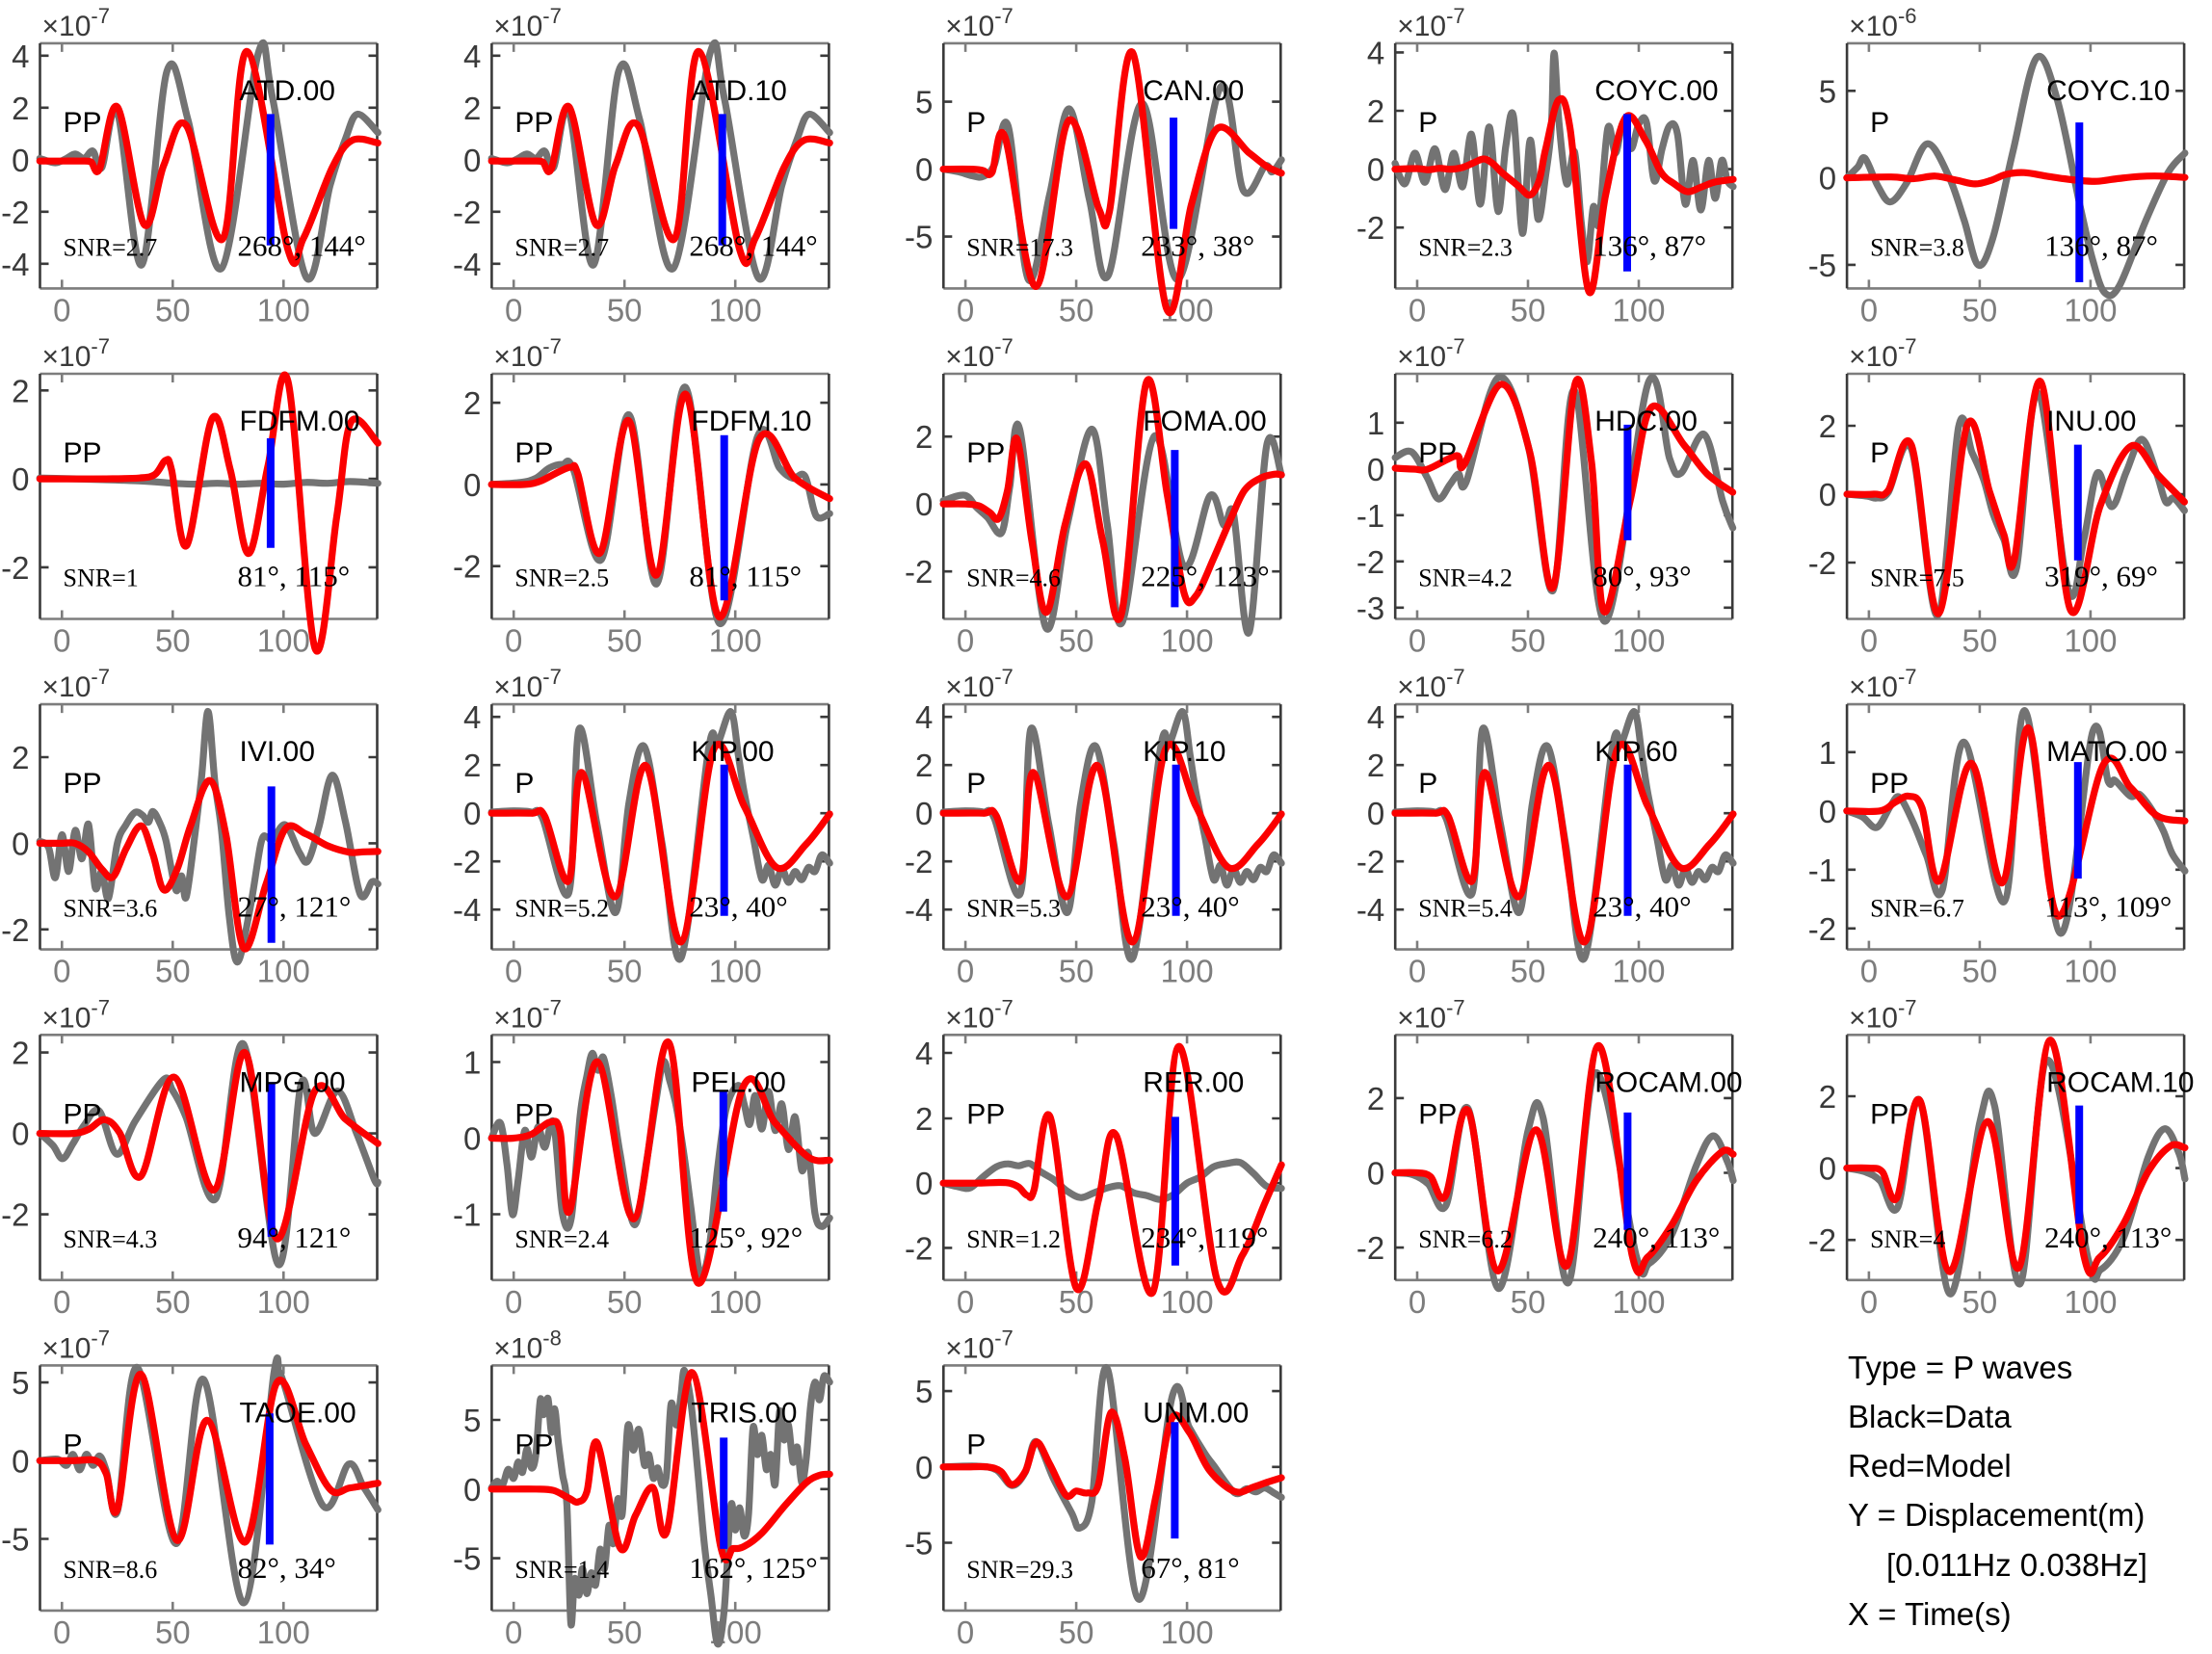 Image resolution: width=2212 pixels, height=1654 pixels. Describe the element at coordinates (1370, 608) in the screenshot. I see `svg-text: -3` at that location.